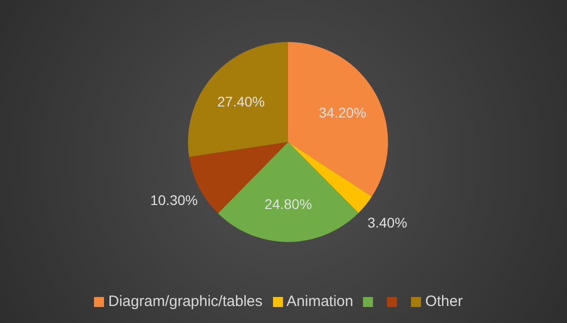  Describe the element at coordinates (387, 222) in the screenshot. I see `data-label: 3.40%` at that location.